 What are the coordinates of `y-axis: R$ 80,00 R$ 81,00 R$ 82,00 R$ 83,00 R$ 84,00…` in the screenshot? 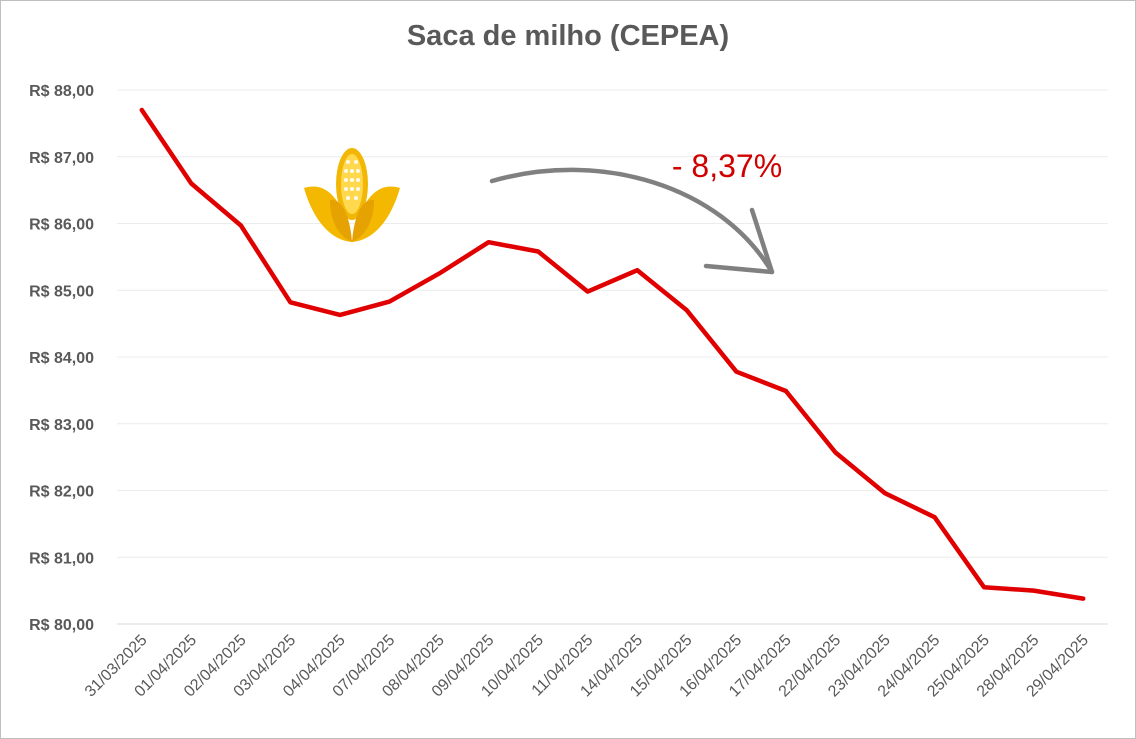 It's located at (61, 358).